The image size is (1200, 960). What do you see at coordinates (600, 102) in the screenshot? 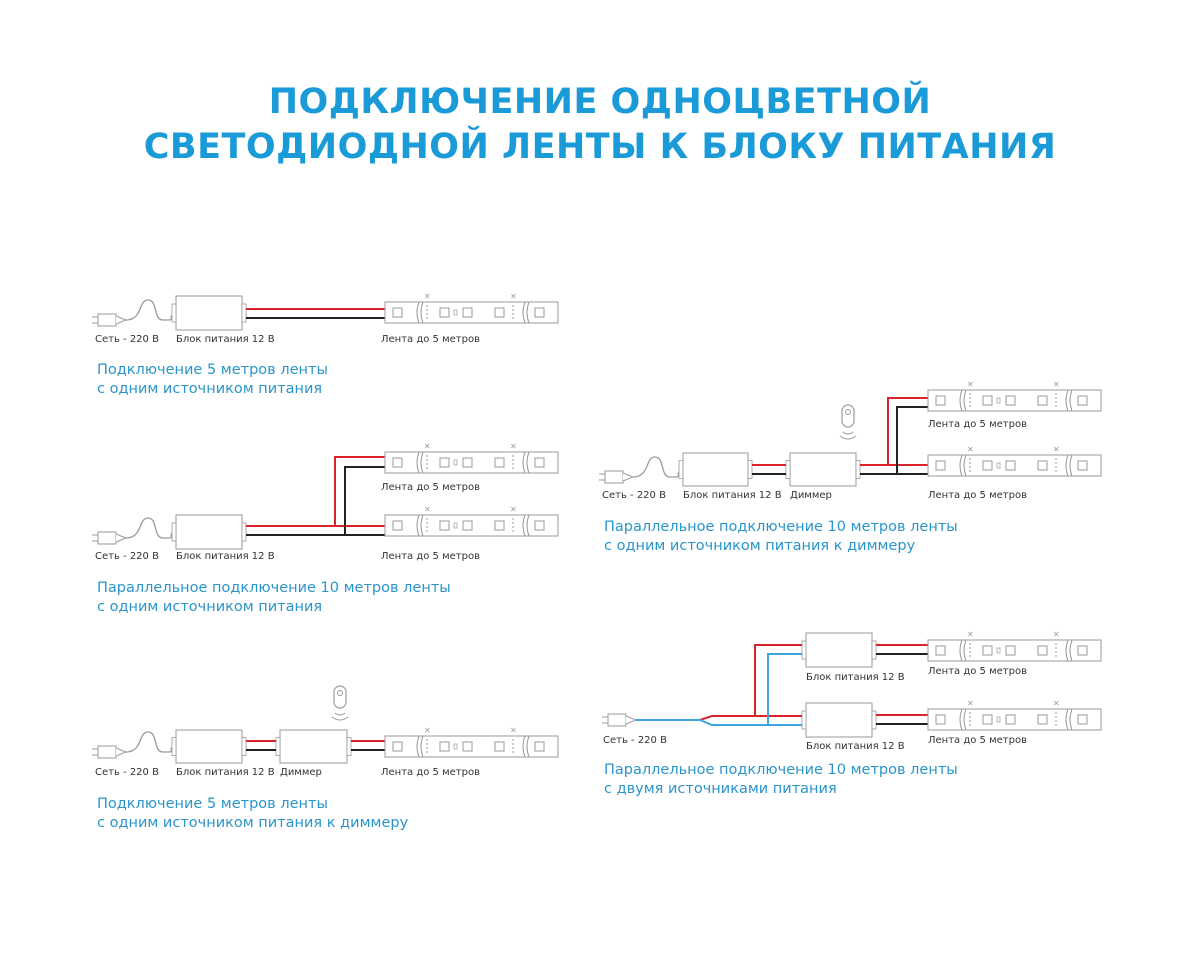
I see `title-line-1: ПОДКЛЮЧЕНИЕ ОДНОЦВЕТНОЙ` at bounding box center [600, 102].